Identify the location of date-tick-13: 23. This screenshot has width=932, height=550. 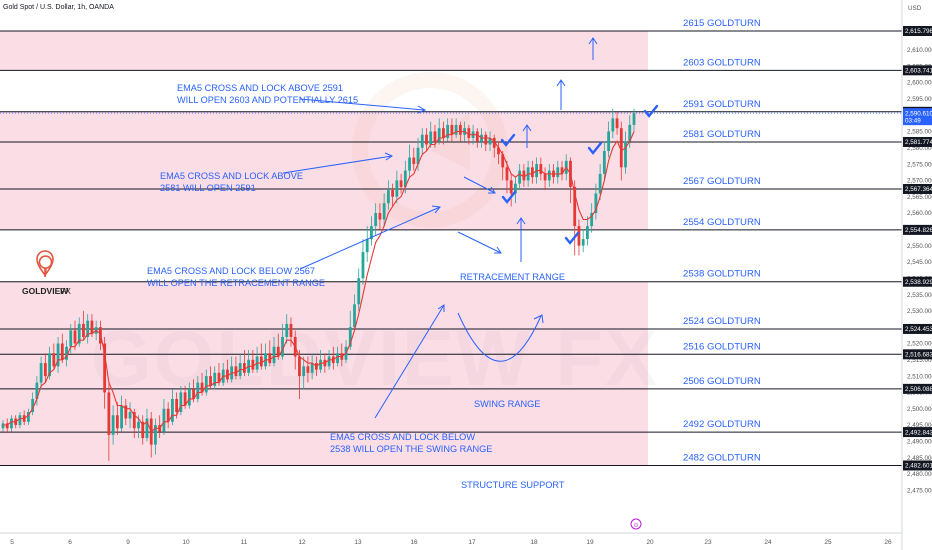
(708, 542).